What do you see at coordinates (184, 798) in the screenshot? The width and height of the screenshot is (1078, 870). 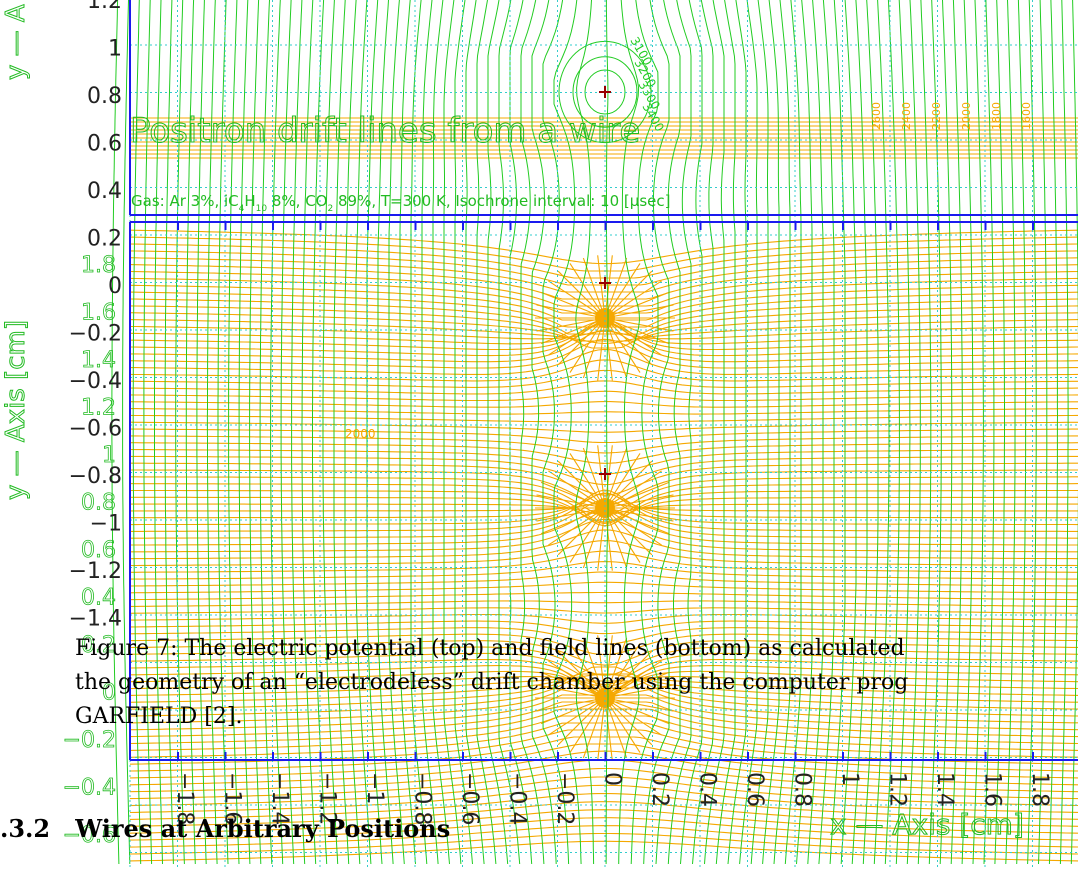 I see `x-tick-label: −1.8` at bounding box center [184, 798].